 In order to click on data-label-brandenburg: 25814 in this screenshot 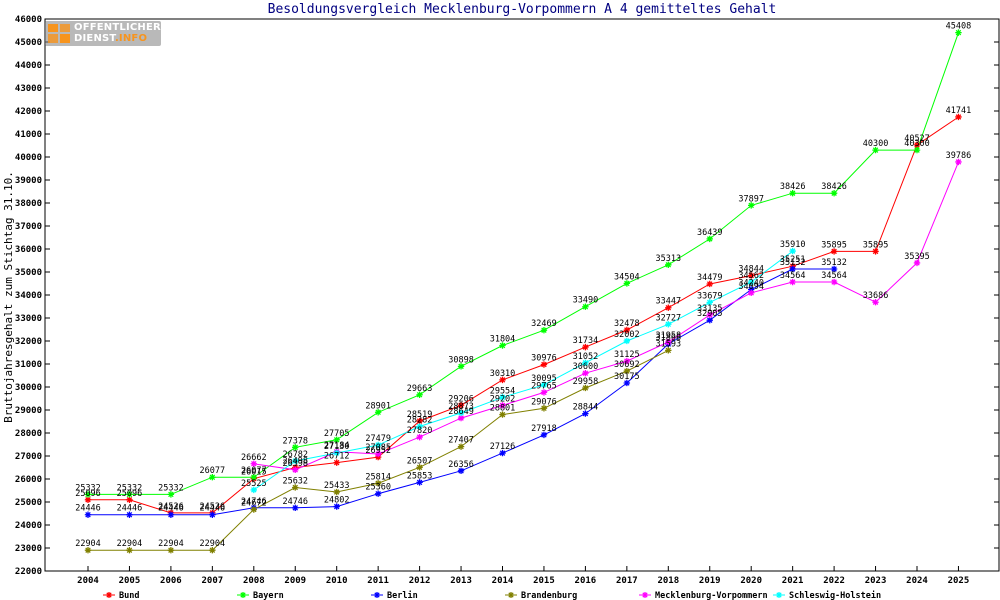, I will do `click(378, 477)`.